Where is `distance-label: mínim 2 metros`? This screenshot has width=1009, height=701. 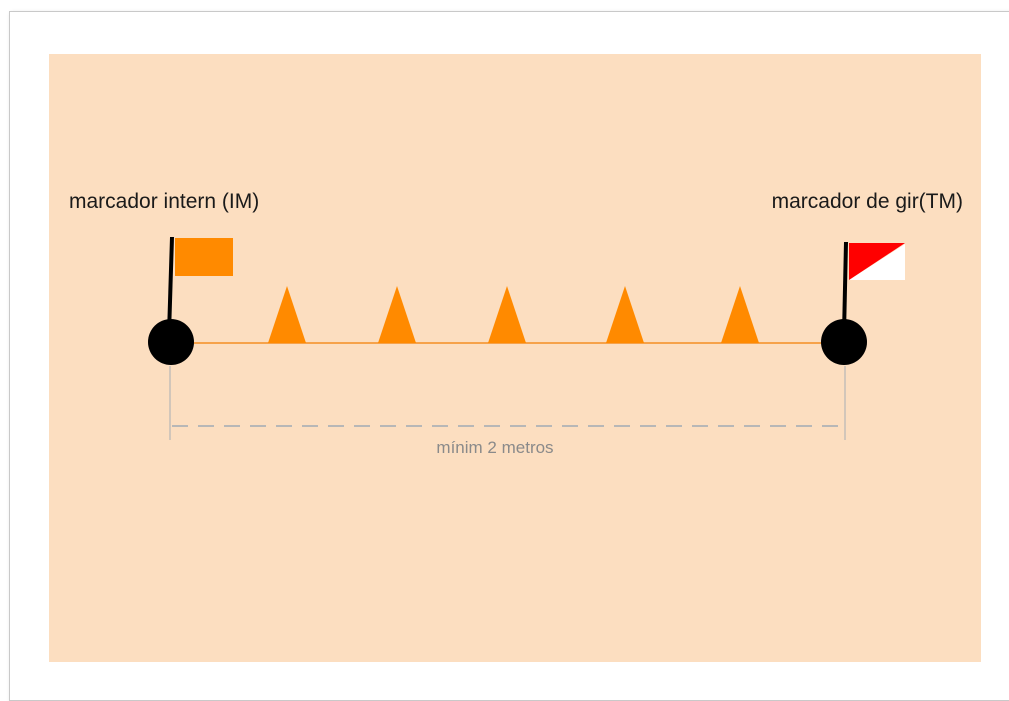
distance-label: mínim 2 metros is located at coordinates (495, 447).